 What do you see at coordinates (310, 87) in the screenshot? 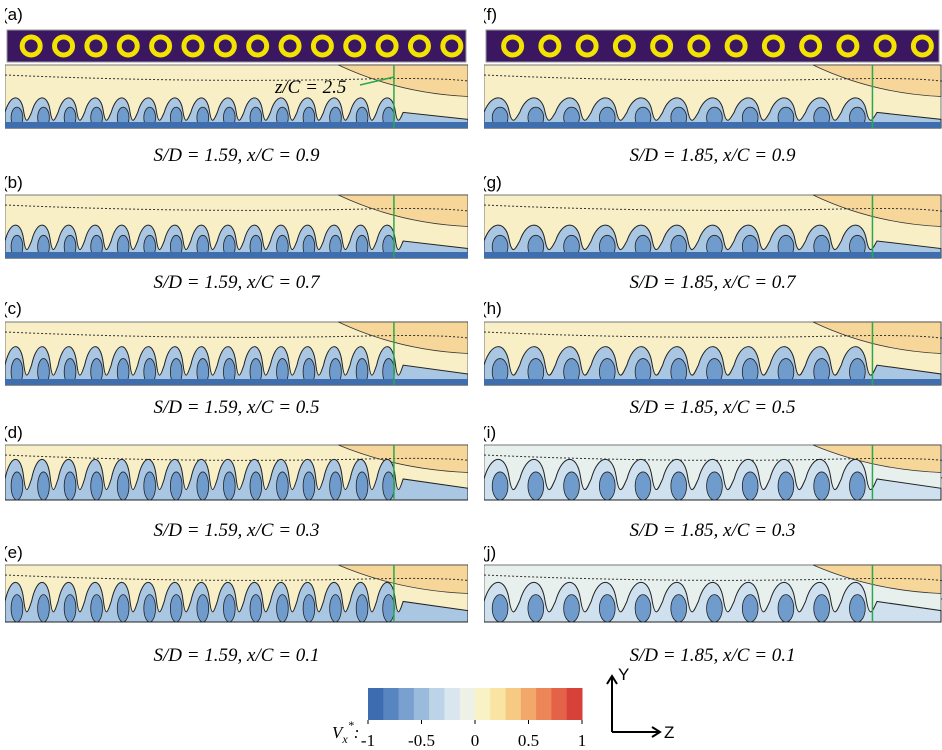
I see `annotation: z/C = 2.5` at bounding box center [310, 87].